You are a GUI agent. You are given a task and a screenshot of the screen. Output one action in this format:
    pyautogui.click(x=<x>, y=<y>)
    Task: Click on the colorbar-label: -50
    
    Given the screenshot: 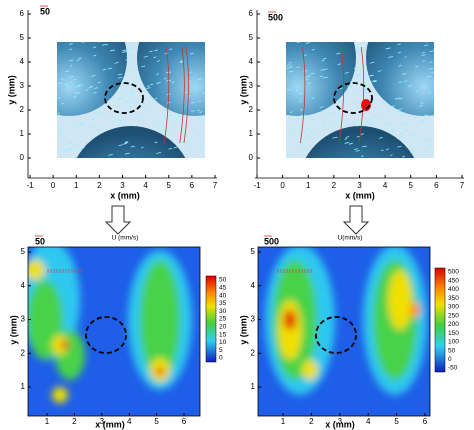 What is the action you would take?
    pyautogui.click(x=453, y=368)
    